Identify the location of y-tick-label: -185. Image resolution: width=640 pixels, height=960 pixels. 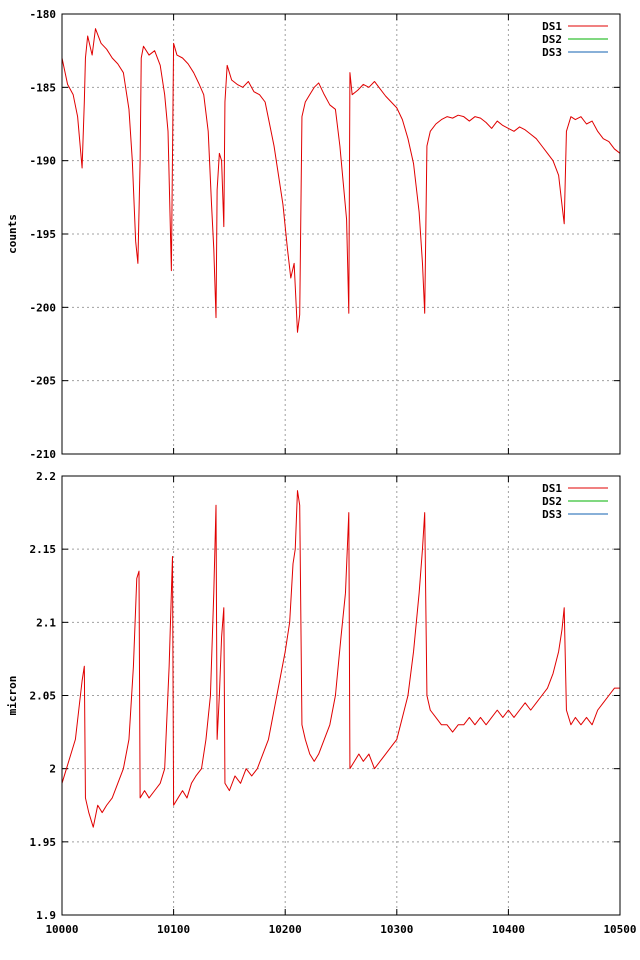
(43, 87).